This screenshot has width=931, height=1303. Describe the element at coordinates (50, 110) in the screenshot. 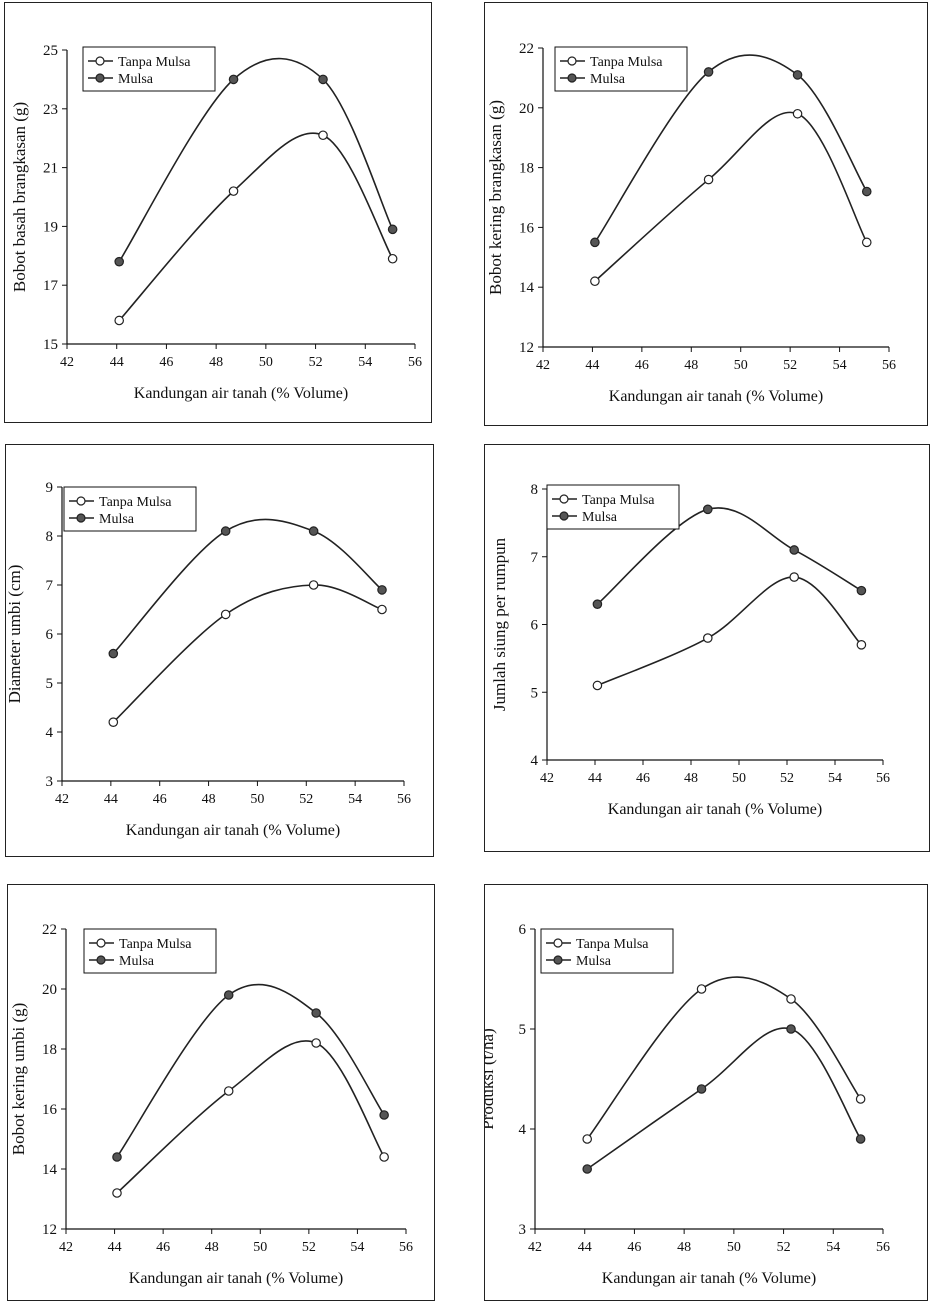

I see `y-tick-label: 23` at that location.